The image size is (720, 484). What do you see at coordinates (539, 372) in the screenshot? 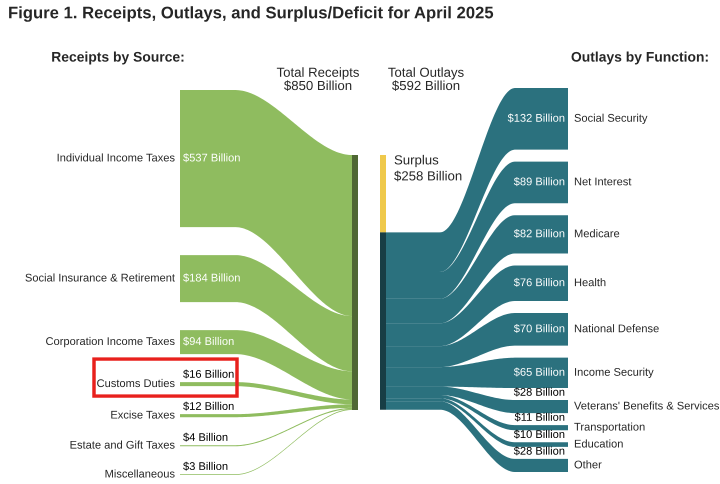
I see `data-label: $65 Billion` at bounding box center [539, 372].